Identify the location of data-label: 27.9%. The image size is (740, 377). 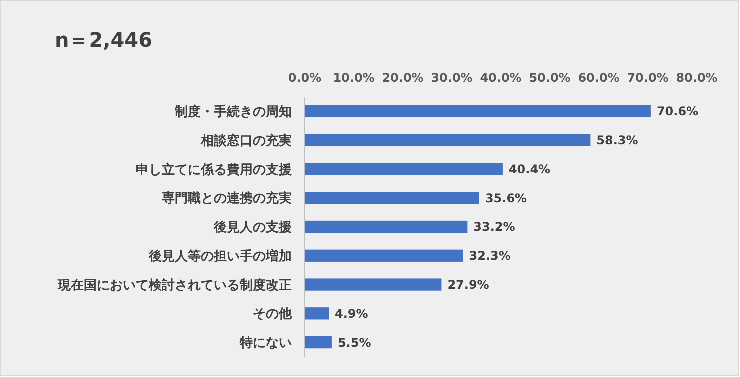
(469, 285).